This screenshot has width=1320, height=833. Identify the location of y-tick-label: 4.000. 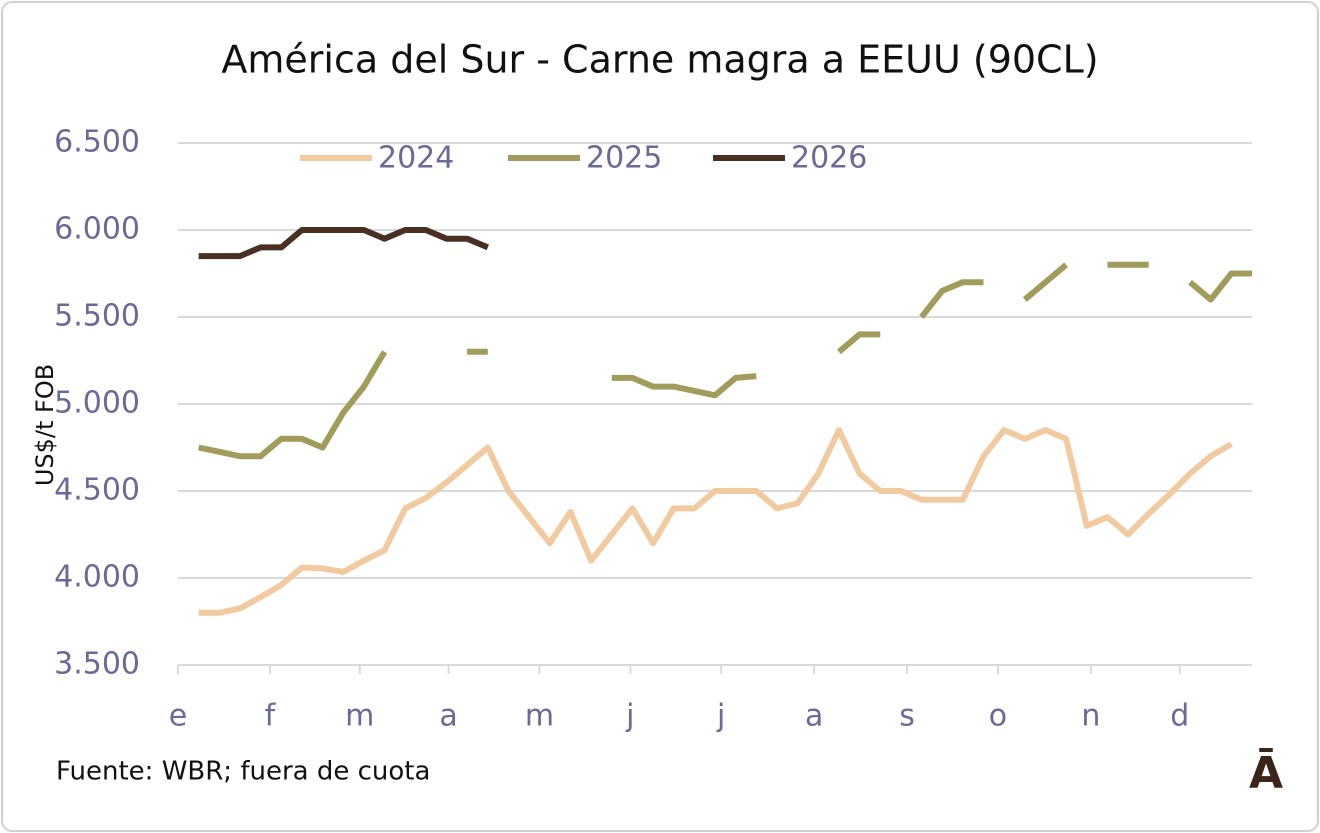
(97, 577).